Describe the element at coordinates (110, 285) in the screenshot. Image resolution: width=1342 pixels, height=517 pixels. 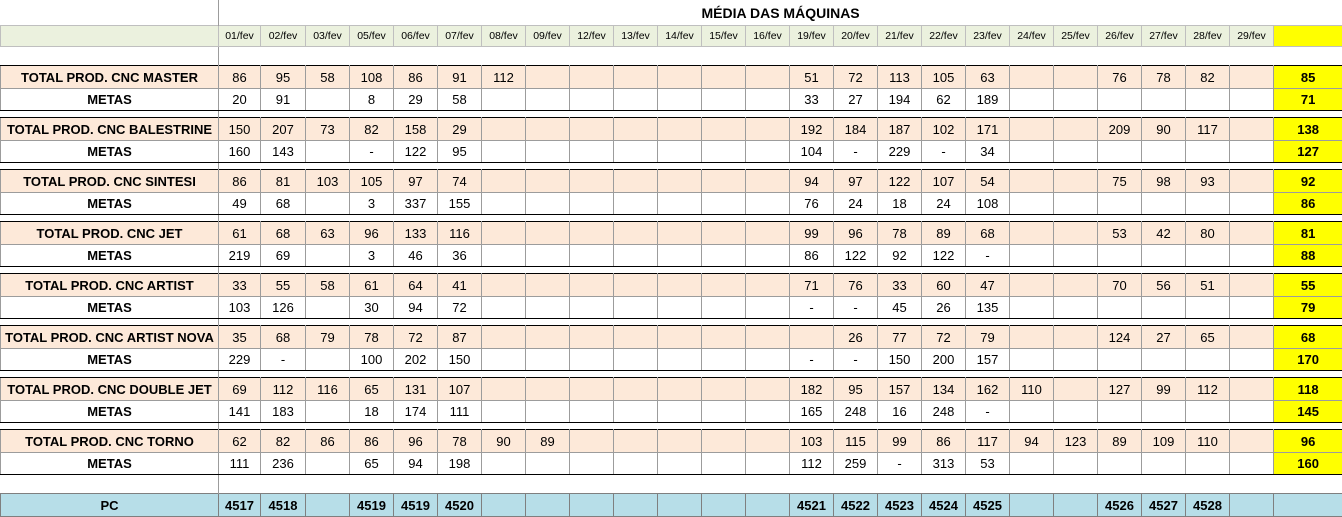
I see `total-production-label: TOTAL PROD. CNC ARTIST` at that location.